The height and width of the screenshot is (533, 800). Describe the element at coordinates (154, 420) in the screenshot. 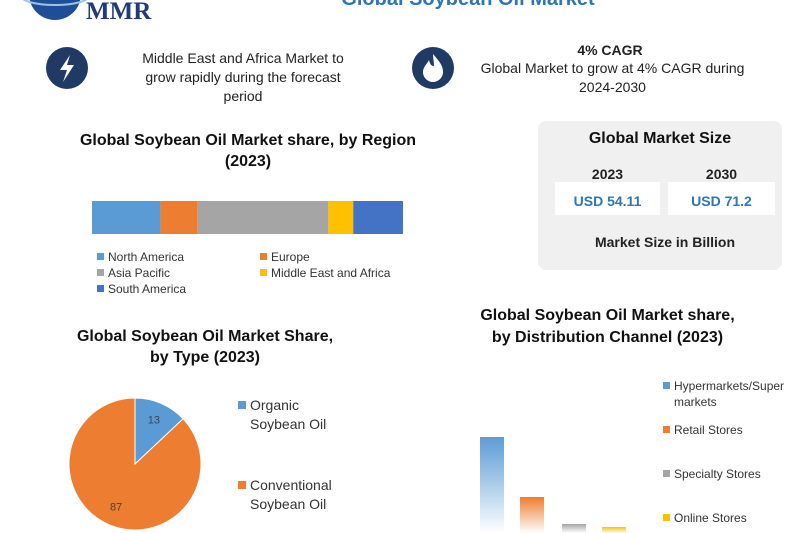

I see `data-label: 13` at that location.